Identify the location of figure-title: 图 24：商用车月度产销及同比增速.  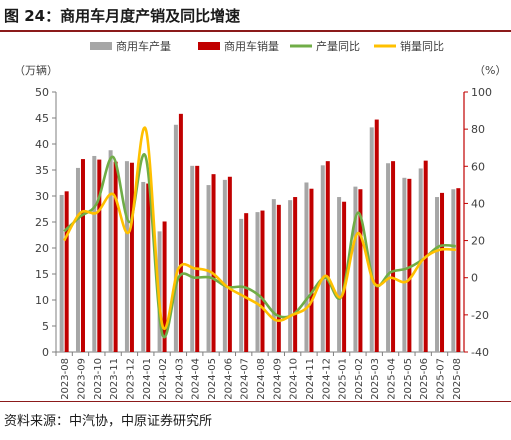
(122, 16).